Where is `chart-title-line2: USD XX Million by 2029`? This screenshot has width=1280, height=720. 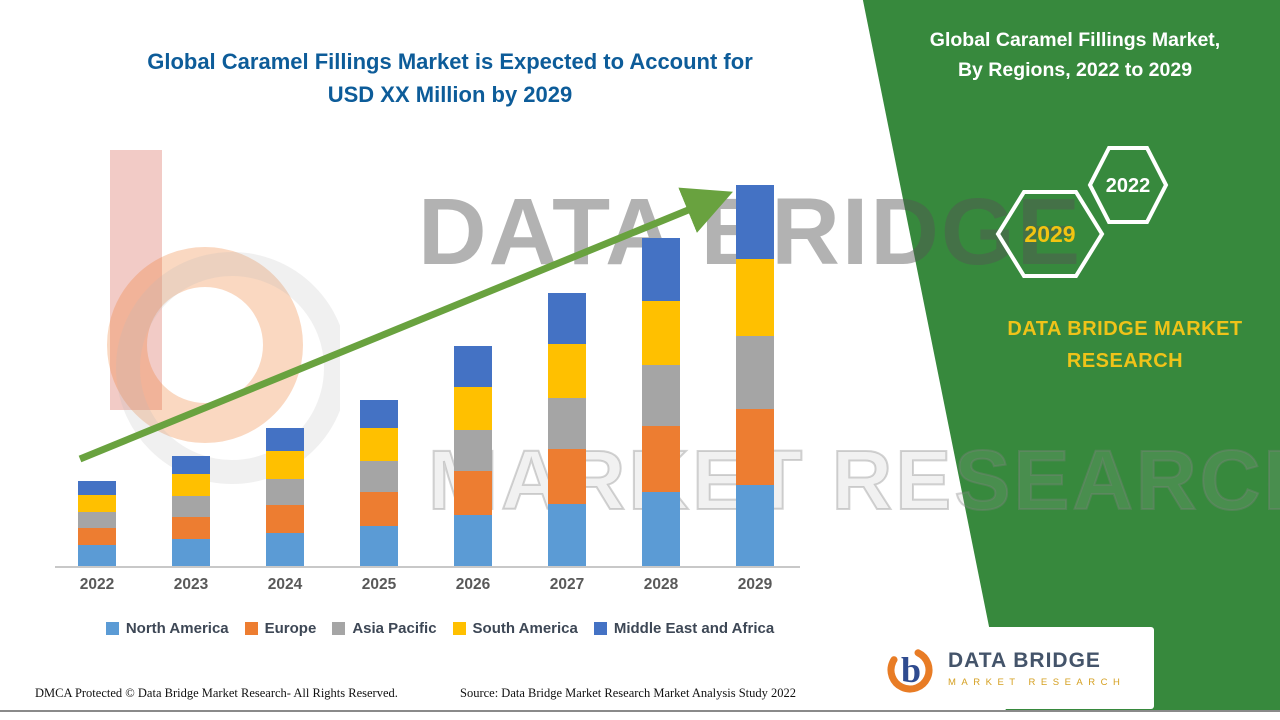 chart-title-line2: USD XX Million by 2029 is located at coordinates (450, 94).